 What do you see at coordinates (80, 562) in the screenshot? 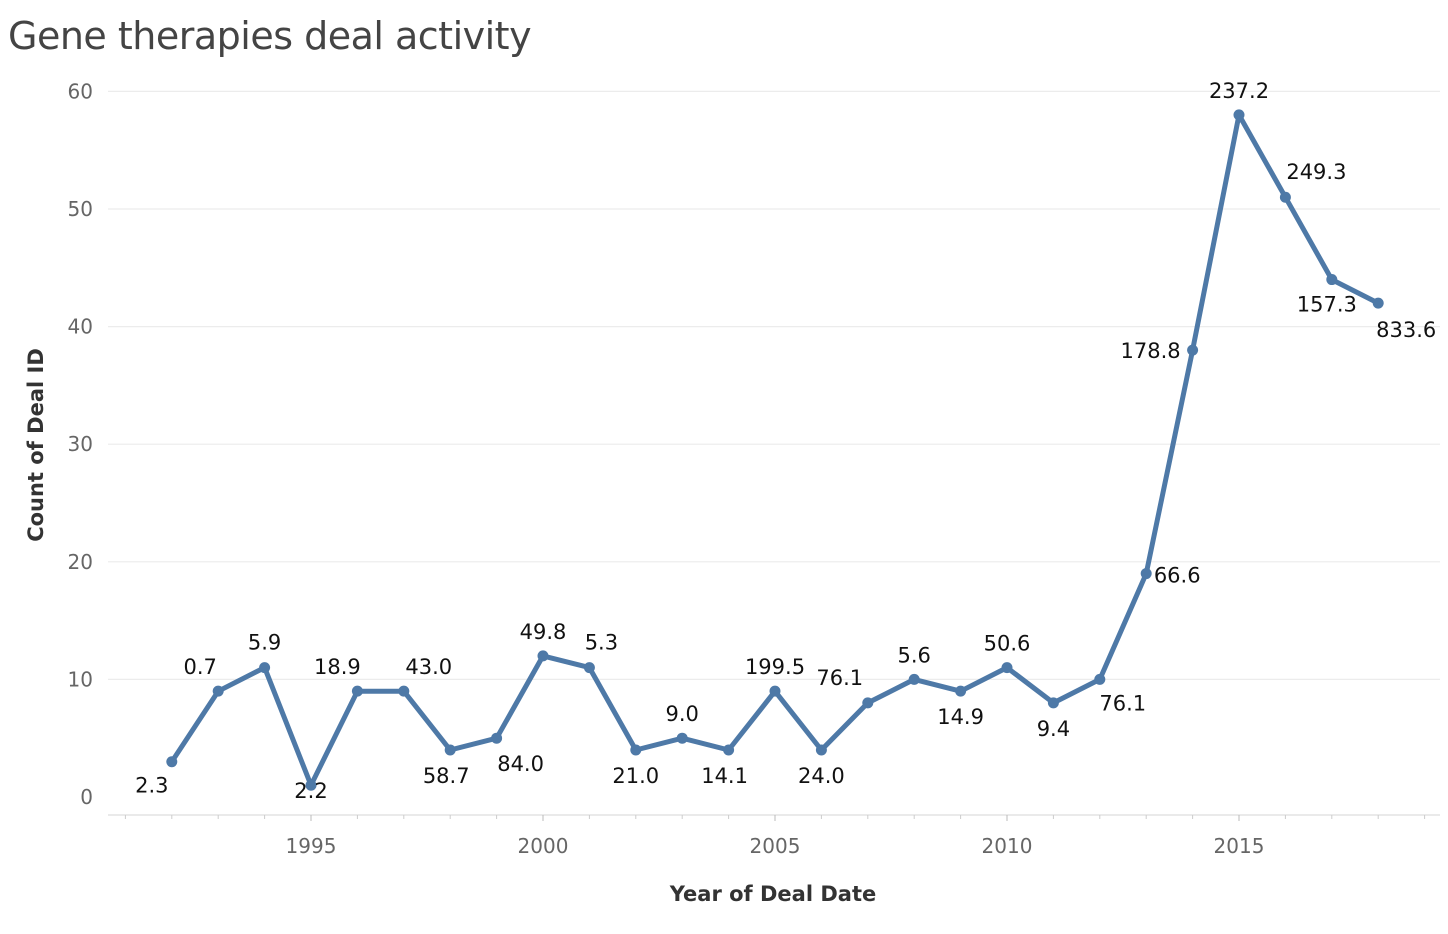
I see `y-tick-label: 20` at bounding box center [80, 562].